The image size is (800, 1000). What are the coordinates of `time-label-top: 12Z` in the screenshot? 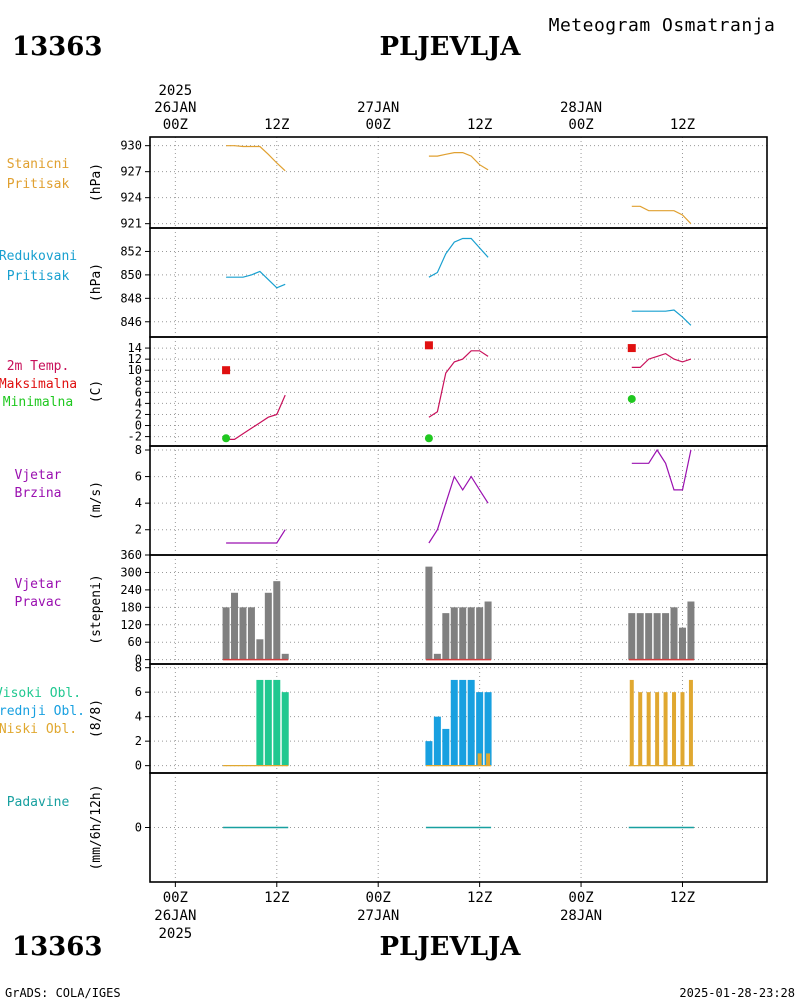 It's located at (682, 125).